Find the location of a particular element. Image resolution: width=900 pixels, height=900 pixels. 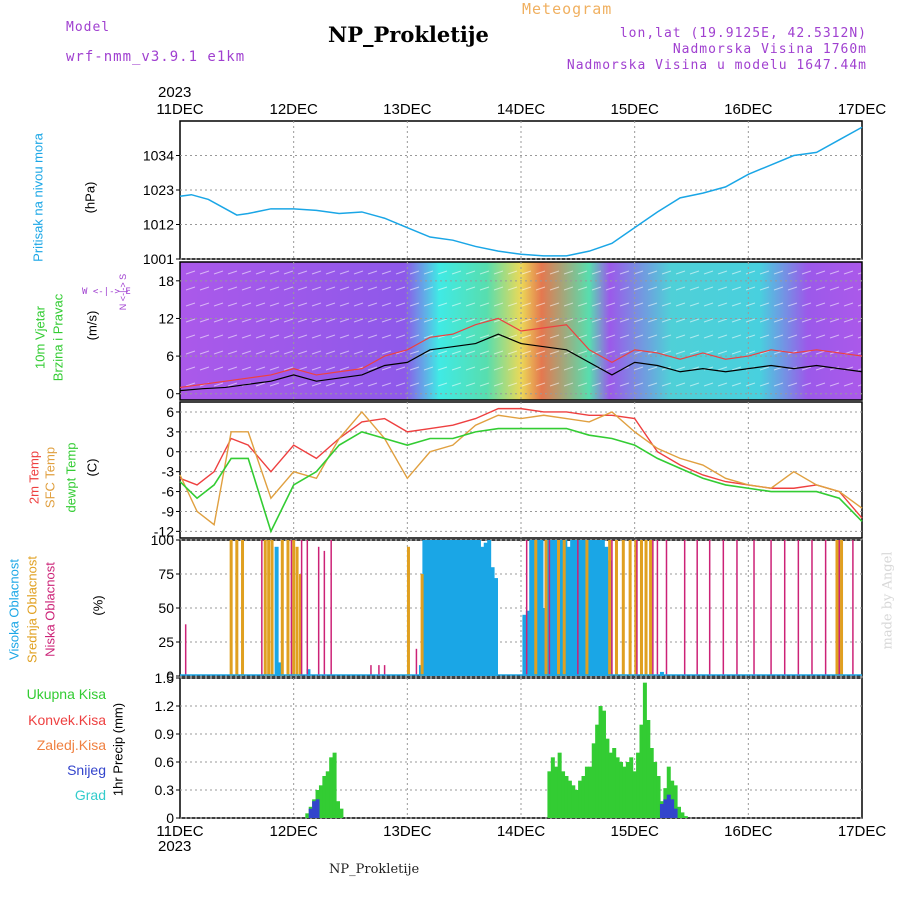

x-tick-label-top: 17DEC is located at coordinates (862, 109).